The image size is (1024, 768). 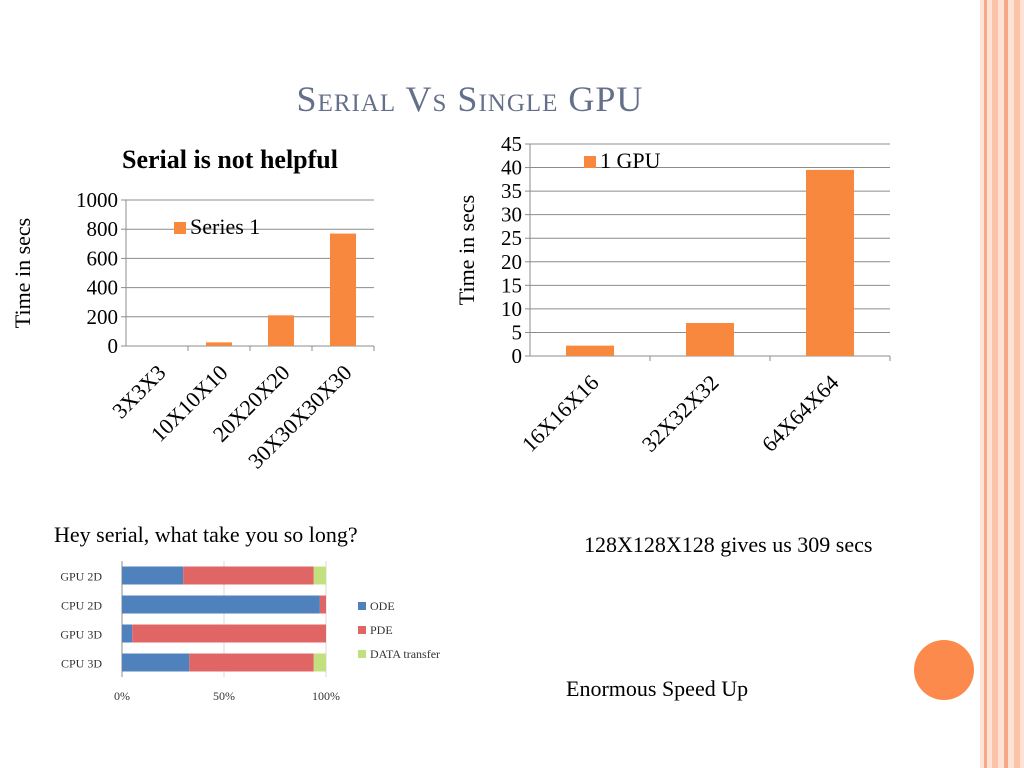 What do you see at coordinates (225, 226) in the screenshot?
I see `legend-label: Series 1` at bounding box center [225, 226].